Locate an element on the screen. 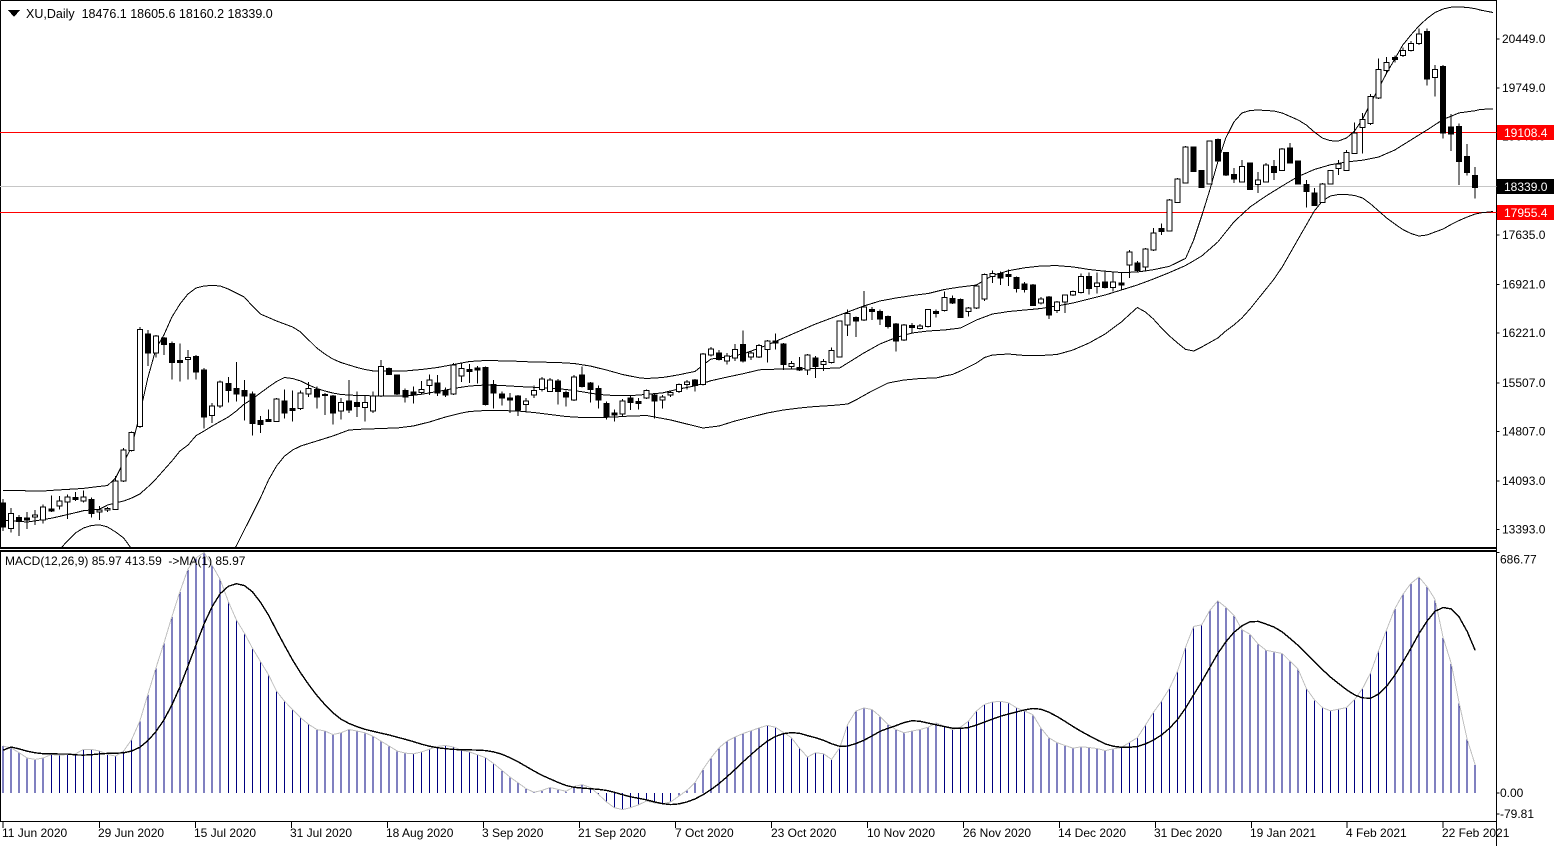 This screenshot has height=846, width=1560. svg-text: 4 Feb 2021 is located at coordinates (1376, 833).